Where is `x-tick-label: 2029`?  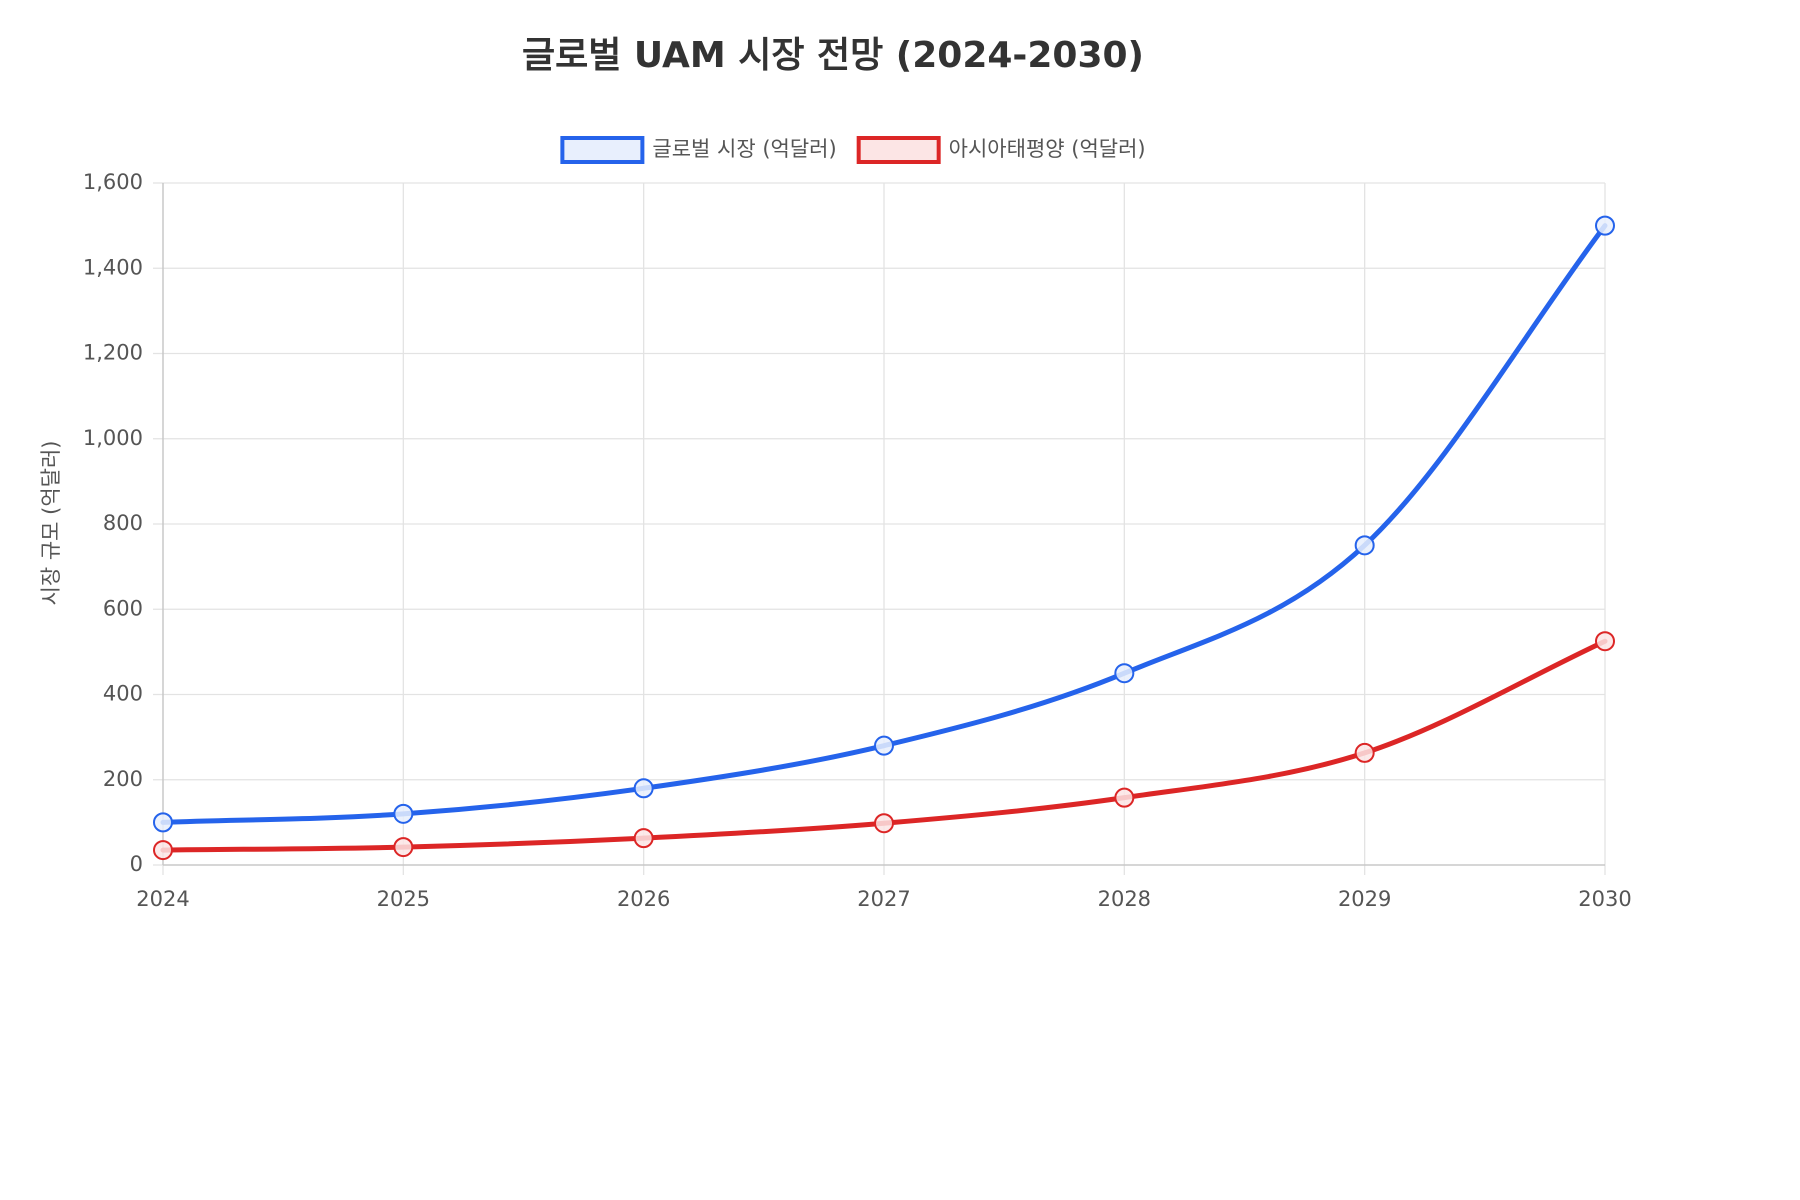
x-tick-label: 2029 is located at coordinates (1364, 899).